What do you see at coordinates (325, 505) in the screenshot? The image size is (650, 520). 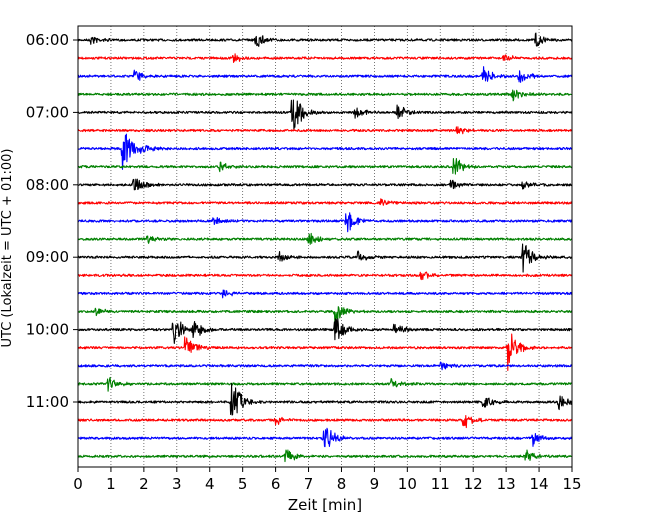 I see `x-axis-label: Zeit [min]` at bounding box center [325, 505].